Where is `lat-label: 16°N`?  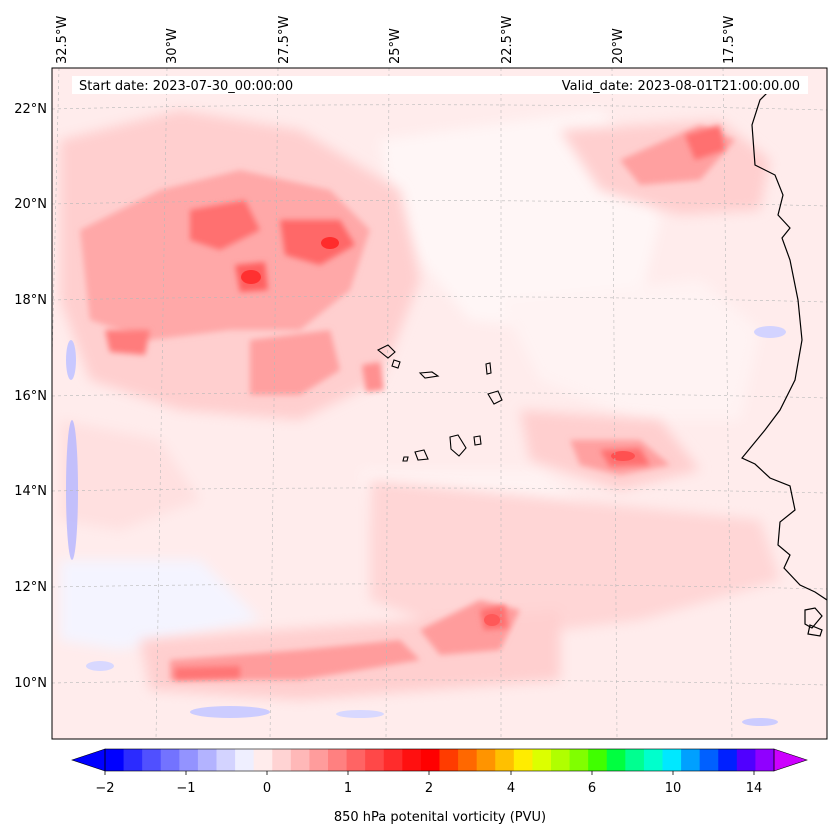 lat-label: 16°N is located at coordinates (30, 396).